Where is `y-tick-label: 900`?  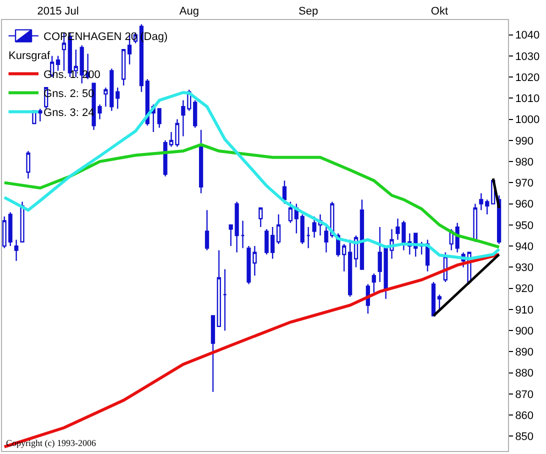 y-tick-label: 900 is located at coordinates (524, 331).